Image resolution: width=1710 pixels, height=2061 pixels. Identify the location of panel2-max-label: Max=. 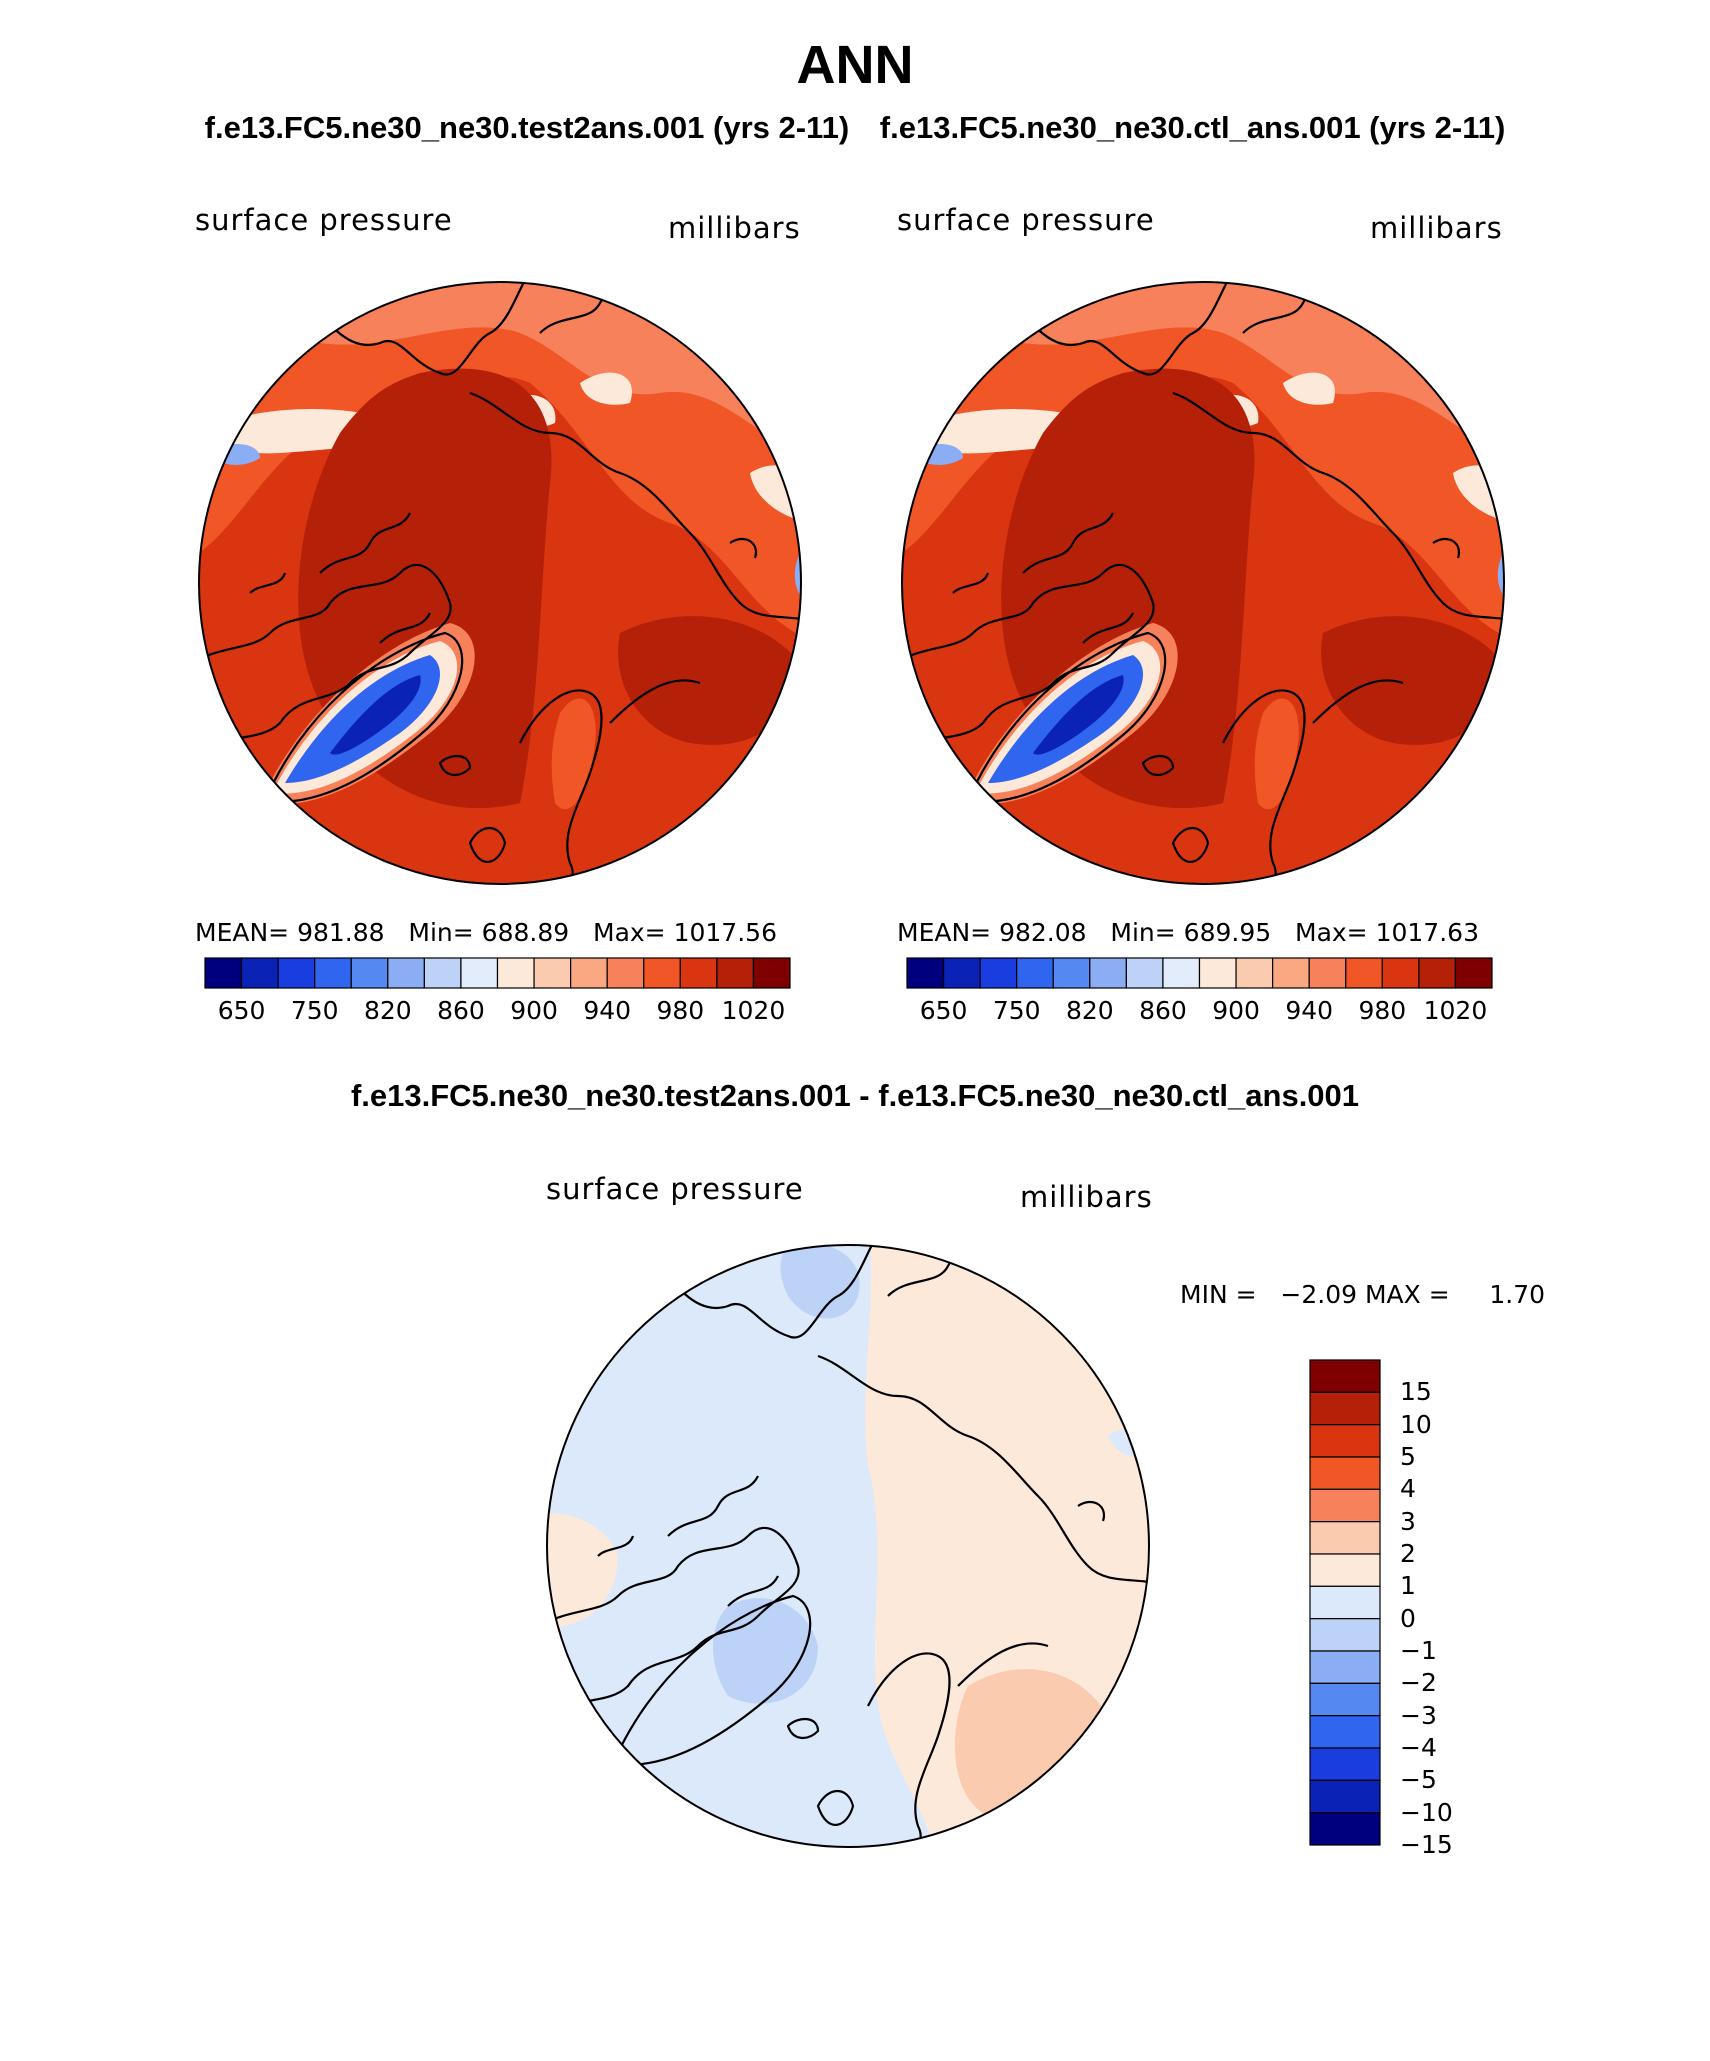
(1331, 932).